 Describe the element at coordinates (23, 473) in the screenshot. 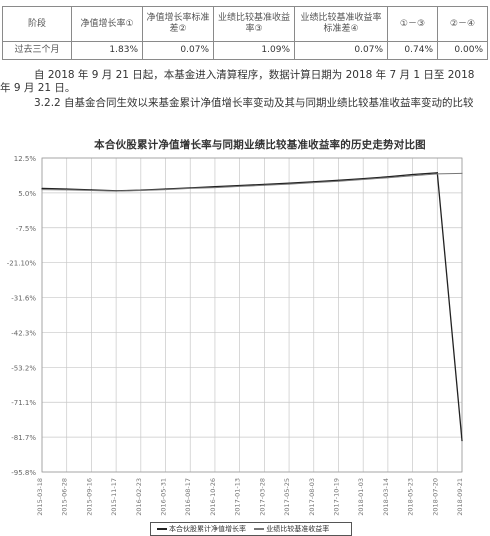

I see `y-tick-label: -95.8%` at that location.